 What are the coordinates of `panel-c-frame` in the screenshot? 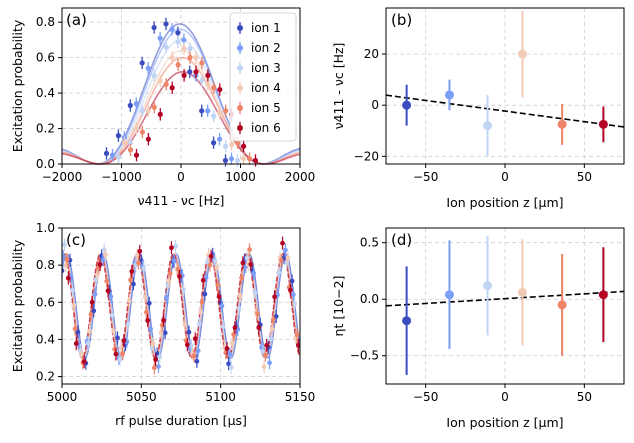 It's located at (181, 306).